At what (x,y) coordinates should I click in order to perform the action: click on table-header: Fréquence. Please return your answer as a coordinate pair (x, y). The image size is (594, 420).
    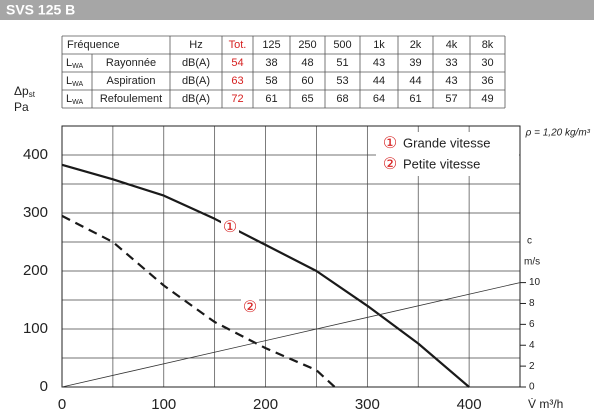
    Looking at the image, I should click on (93, 45).